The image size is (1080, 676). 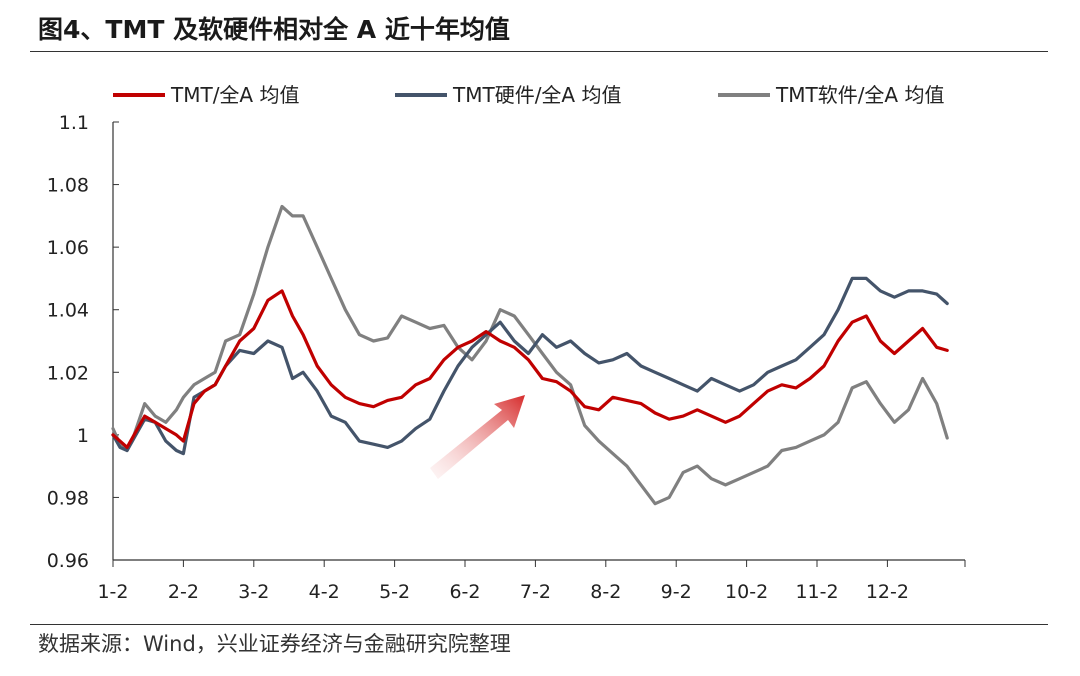 I want to click on x-tick-label: 10-2, so click(x=746, y=592).